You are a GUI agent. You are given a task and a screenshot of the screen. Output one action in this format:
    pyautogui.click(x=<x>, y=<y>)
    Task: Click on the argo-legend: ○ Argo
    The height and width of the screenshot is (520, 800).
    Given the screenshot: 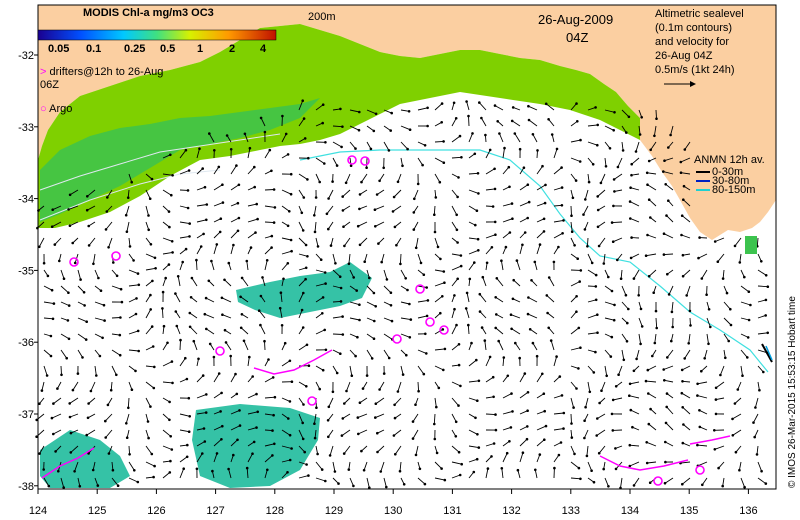 What is the action you would take?
    pyautogui.click(x=56, y=109)
    